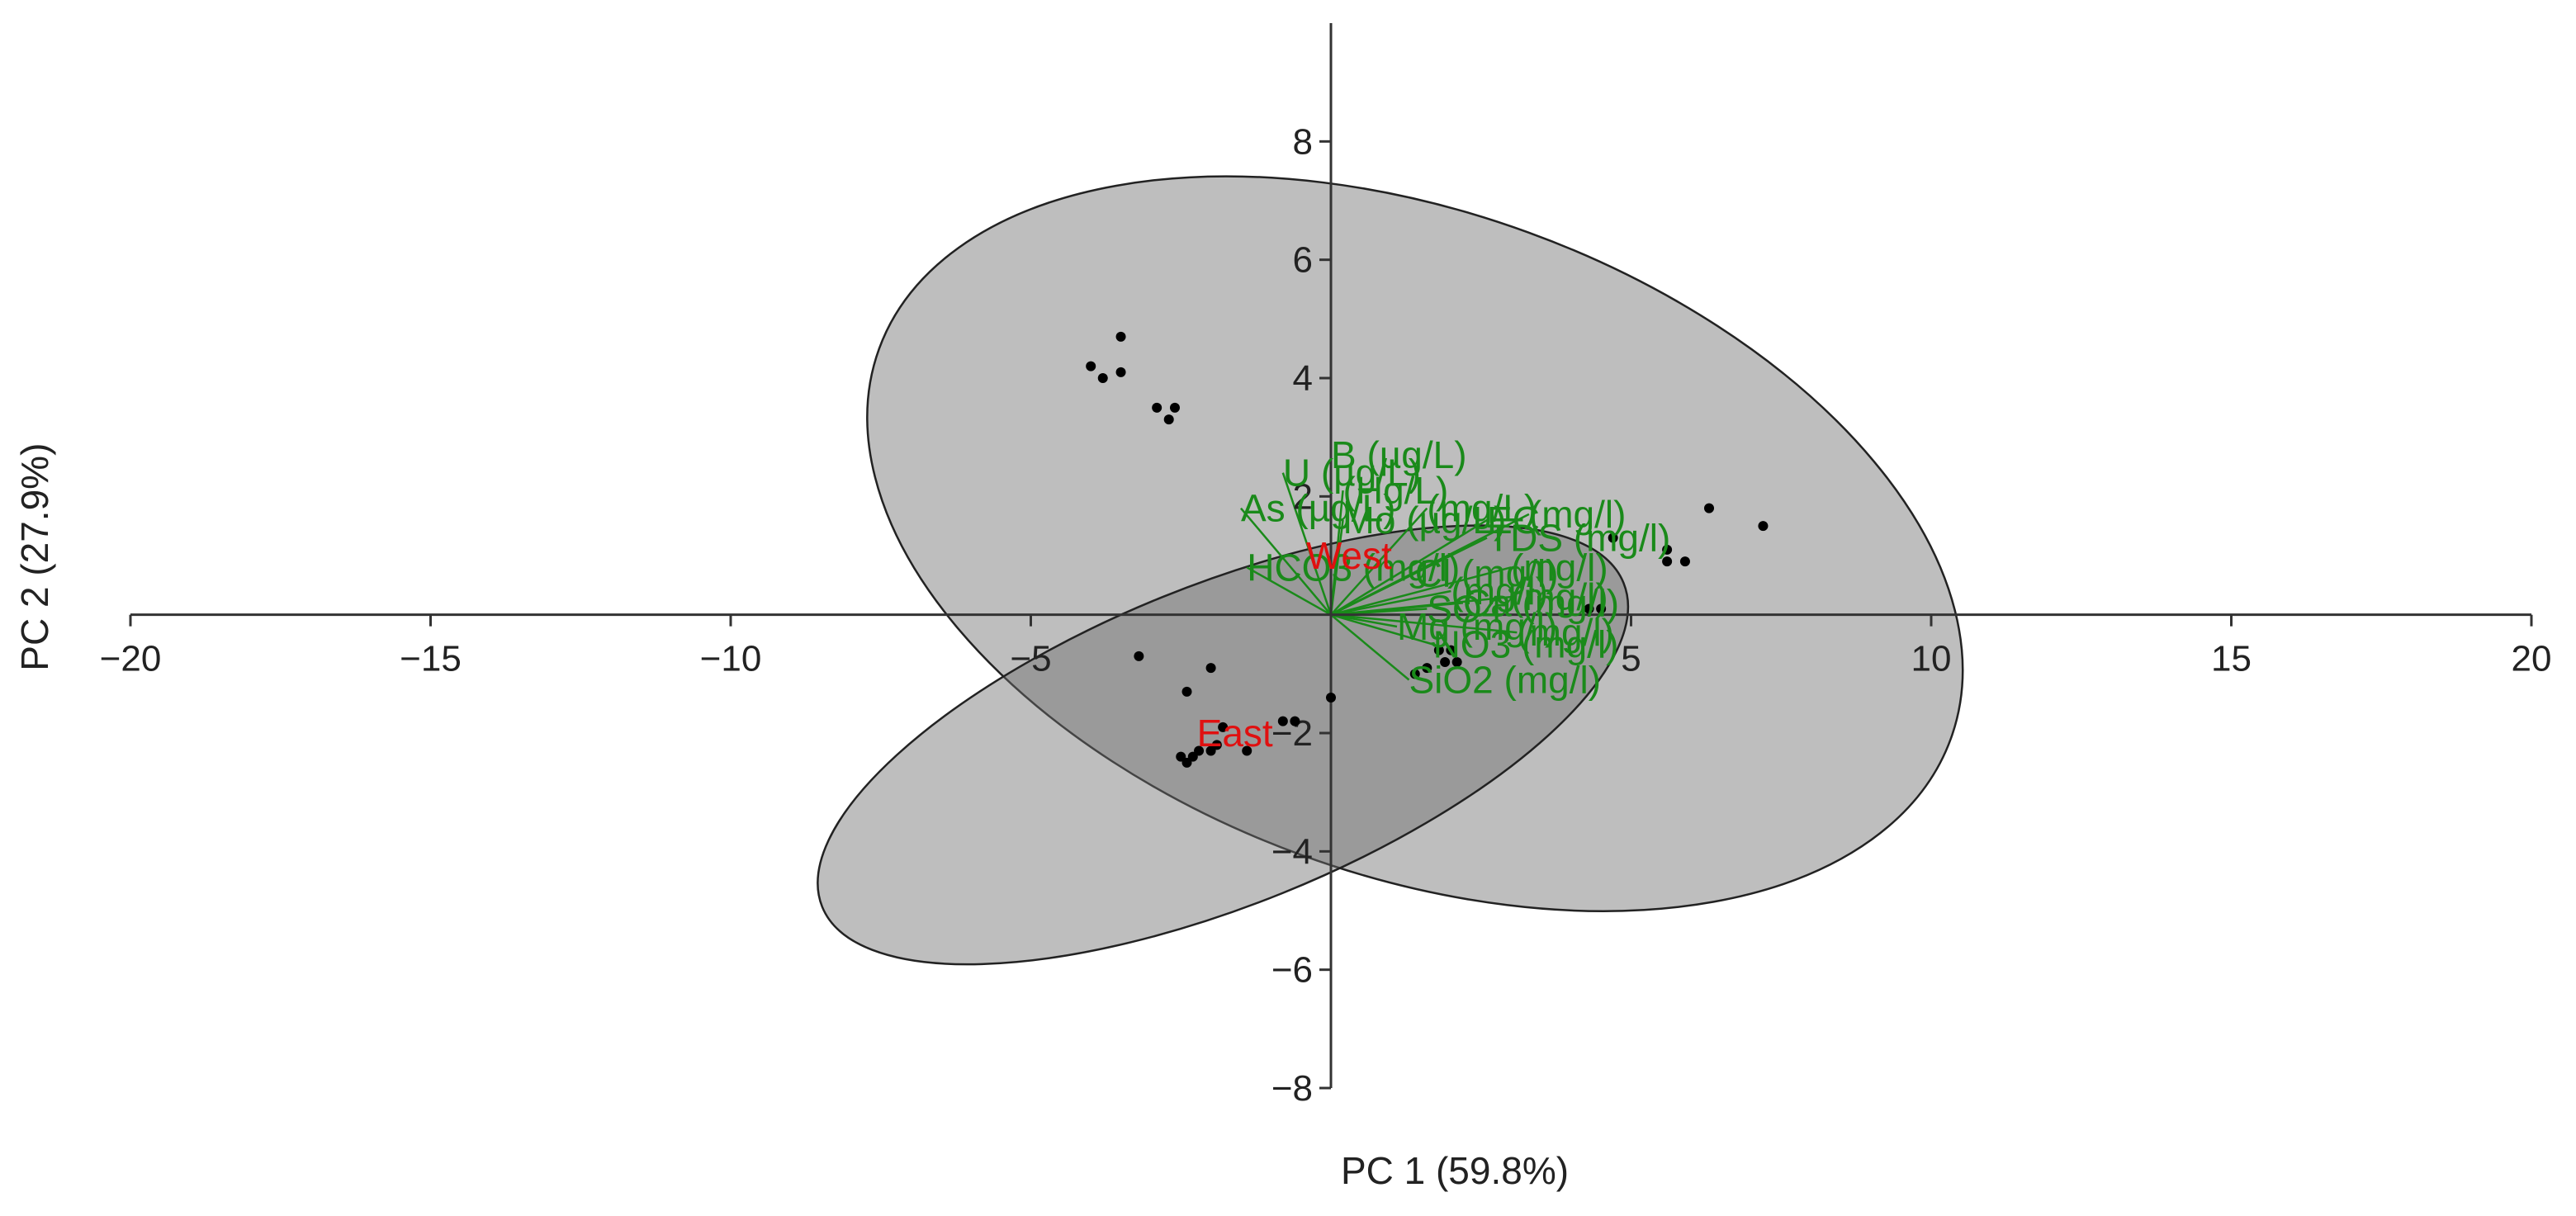 The image size is (2576, 1216). What do you see at coordinates (1303, 378) in the screenshot?
I see `y-tick-label: 4` at bounding box center [1303, 378].